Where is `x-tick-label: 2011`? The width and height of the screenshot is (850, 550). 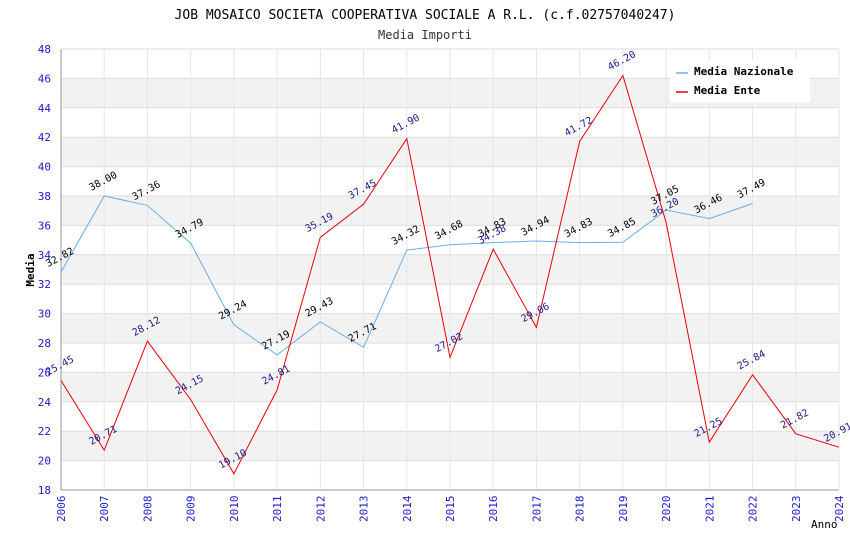 x-tick-label: 2011 is located at coordinates (277, 509).